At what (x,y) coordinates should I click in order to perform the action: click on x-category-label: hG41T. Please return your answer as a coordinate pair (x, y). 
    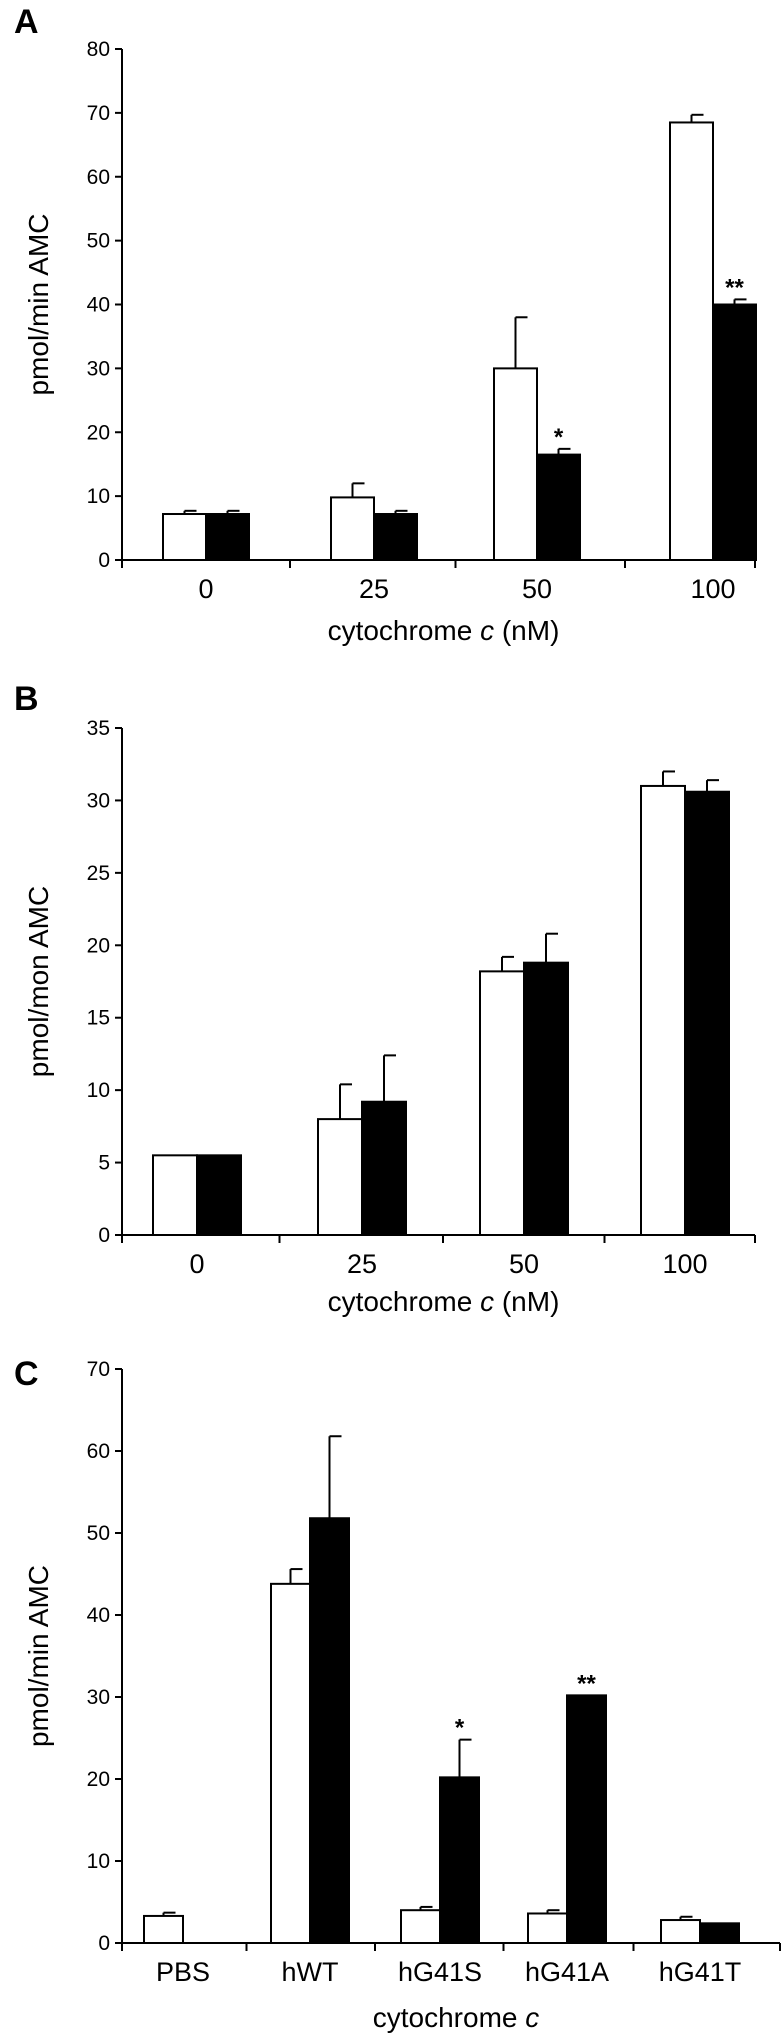
    Looking at the image, I should click on (700, 1972).